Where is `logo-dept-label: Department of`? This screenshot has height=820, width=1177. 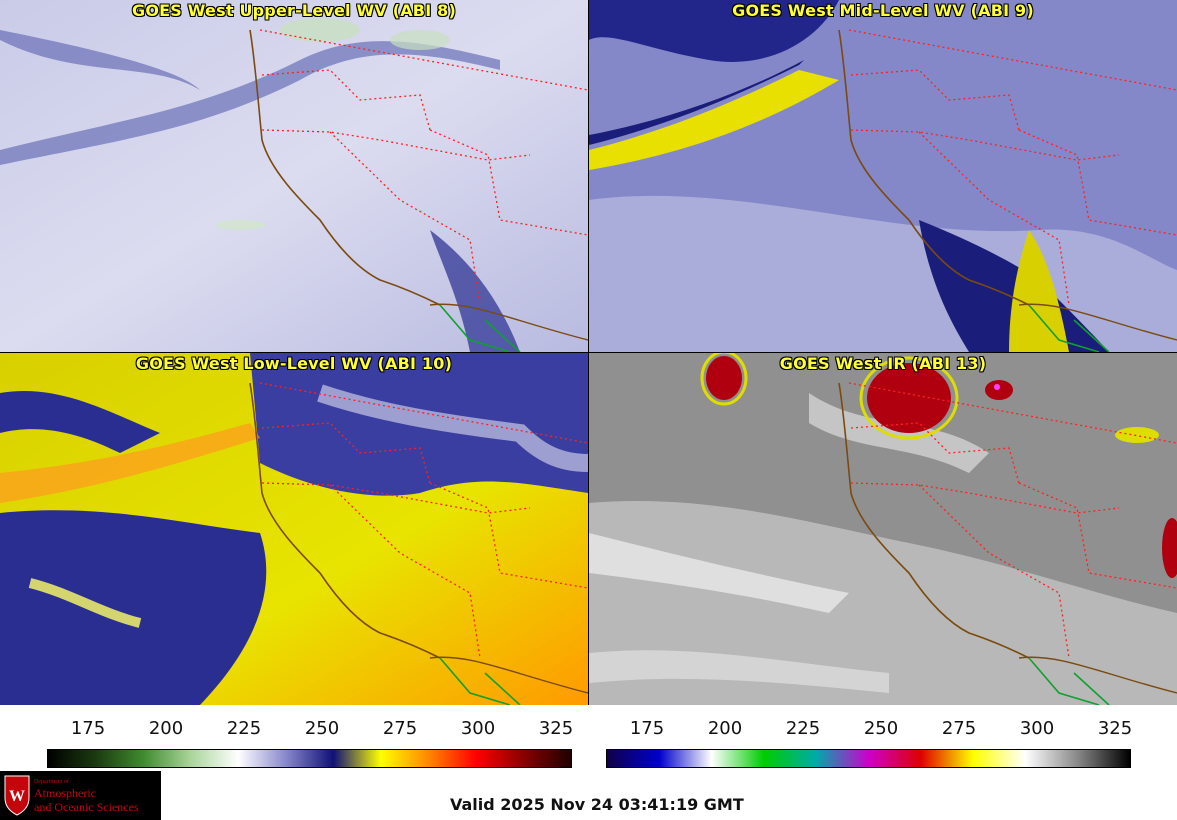
logo-dept-label: Department of is located at coordinates (51, 782).